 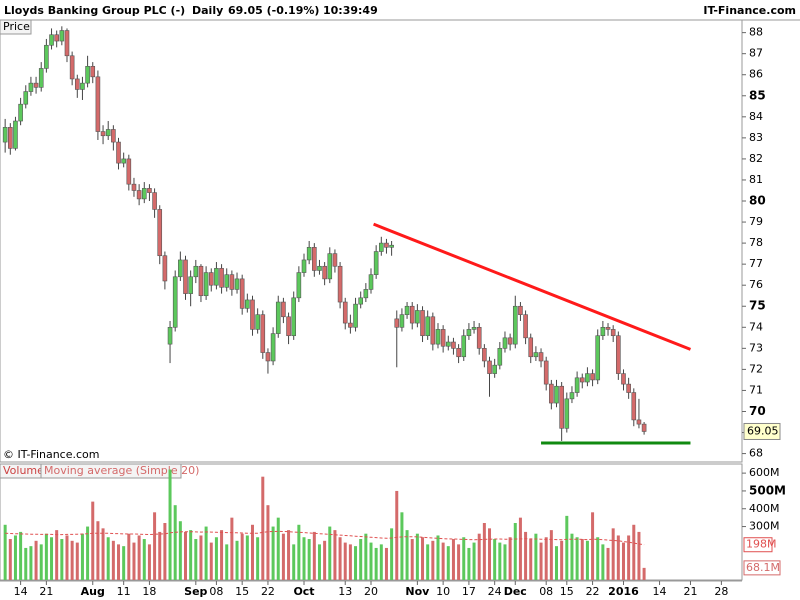 I want to click on x-tick-label: Sep, so click(x=195, y=591).